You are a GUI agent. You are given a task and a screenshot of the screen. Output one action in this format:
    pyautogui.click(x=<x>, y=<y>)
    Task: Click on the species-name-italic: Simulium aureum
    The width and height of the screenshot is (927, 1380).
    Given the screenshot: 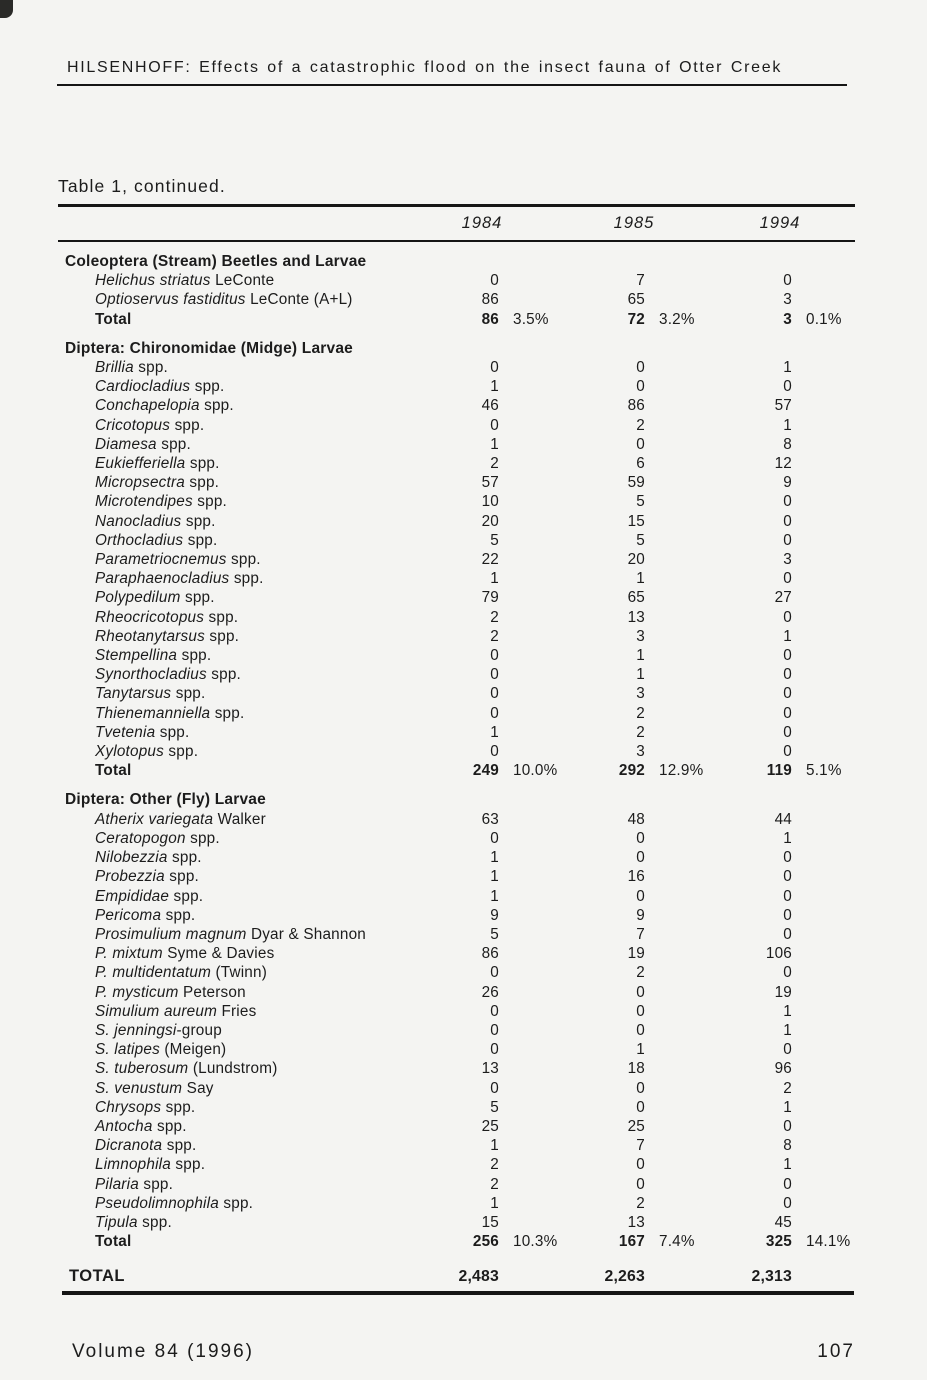 What is the action you would take?
    pyautogui.click(x=156, y=1011)
    